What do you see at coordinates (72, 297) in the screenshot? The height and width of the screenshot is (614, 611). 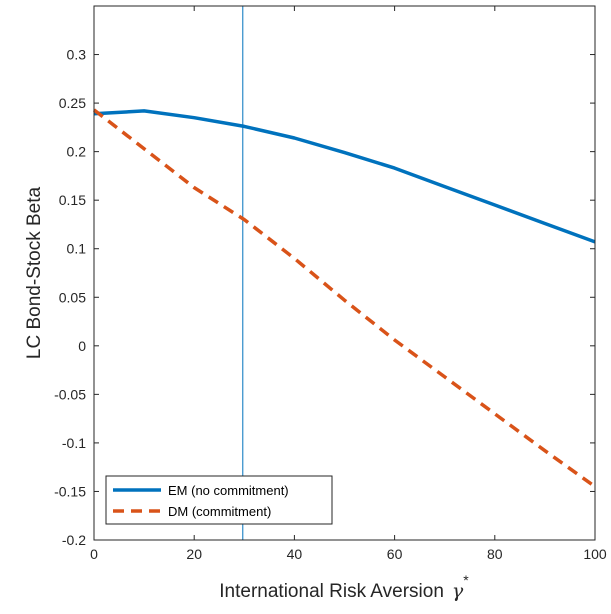 I see `y-tick-label: 0.05` at bounding box center [72, 297].